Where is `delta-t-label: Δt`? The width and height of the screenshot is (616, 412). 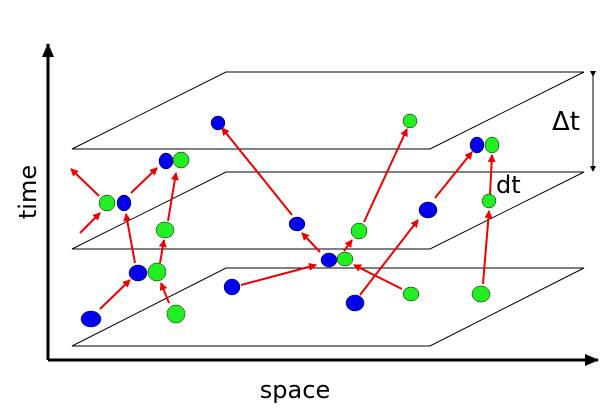 delta-t-label: Δt is located at coordinates (566, 122).